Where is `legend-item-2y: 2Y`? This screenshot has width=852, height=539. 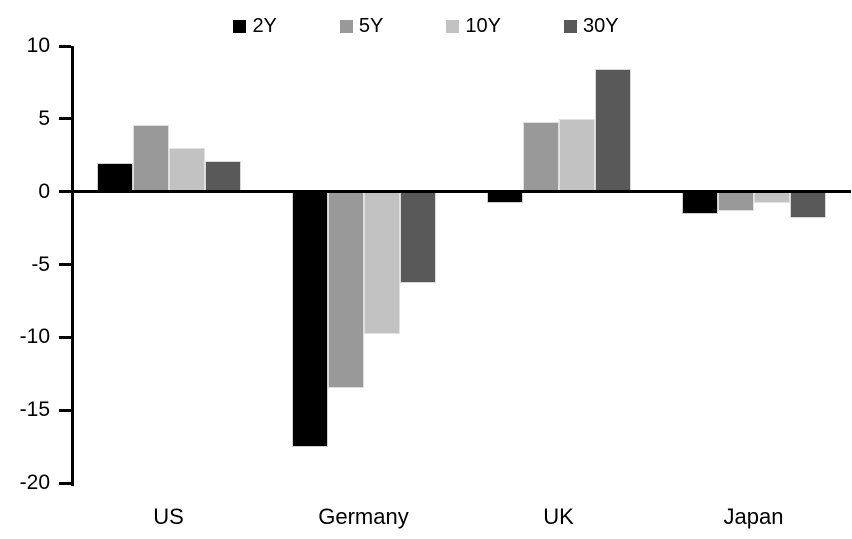
legend-item-2y: 2Y is located at coordinates (255, 26).